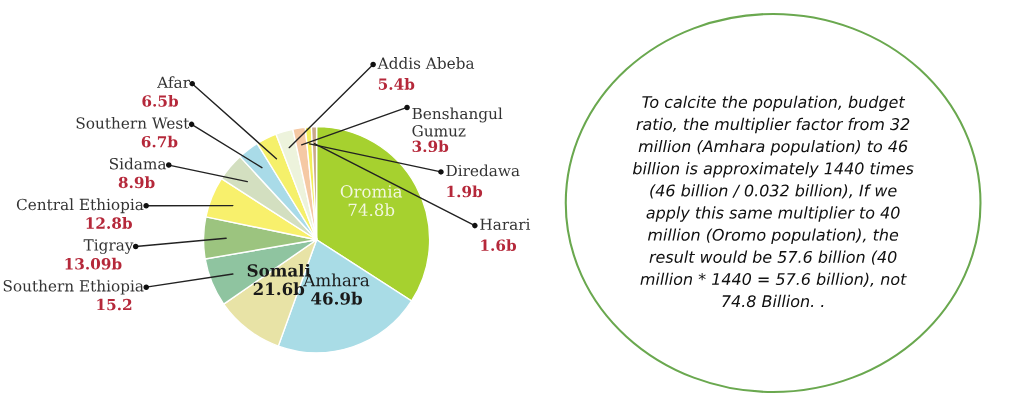 The height and width of the screenshot is (406, 1024). Describe the element at coordinates (138, 163) in the screenshot. I see `slice-label: Sidama` at that location.